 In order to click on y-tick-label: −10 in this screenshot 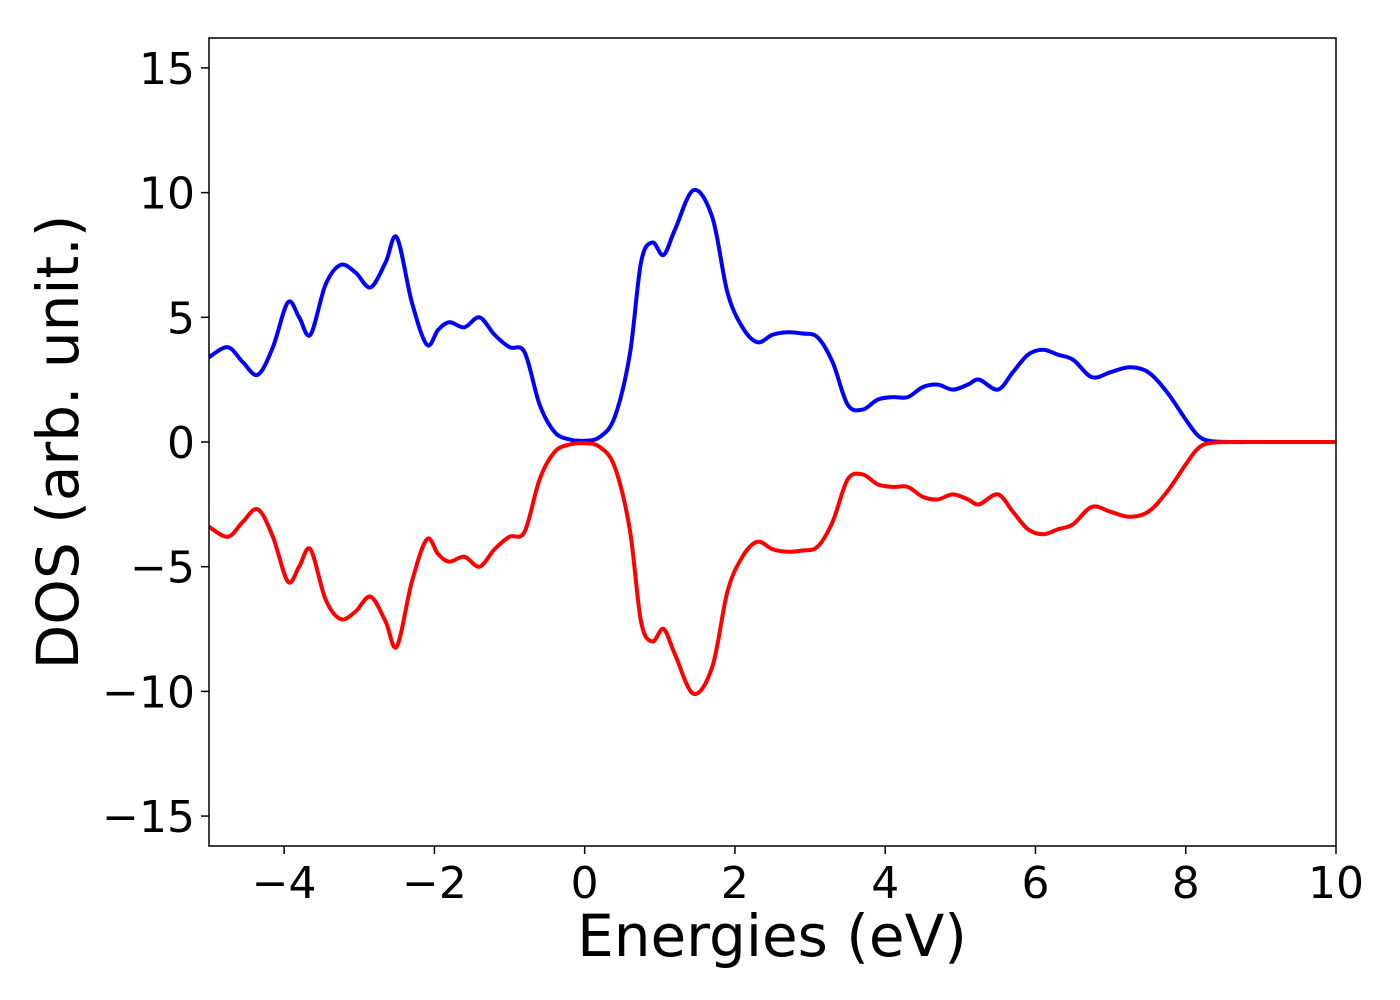, I will do `click(148, 692)`.